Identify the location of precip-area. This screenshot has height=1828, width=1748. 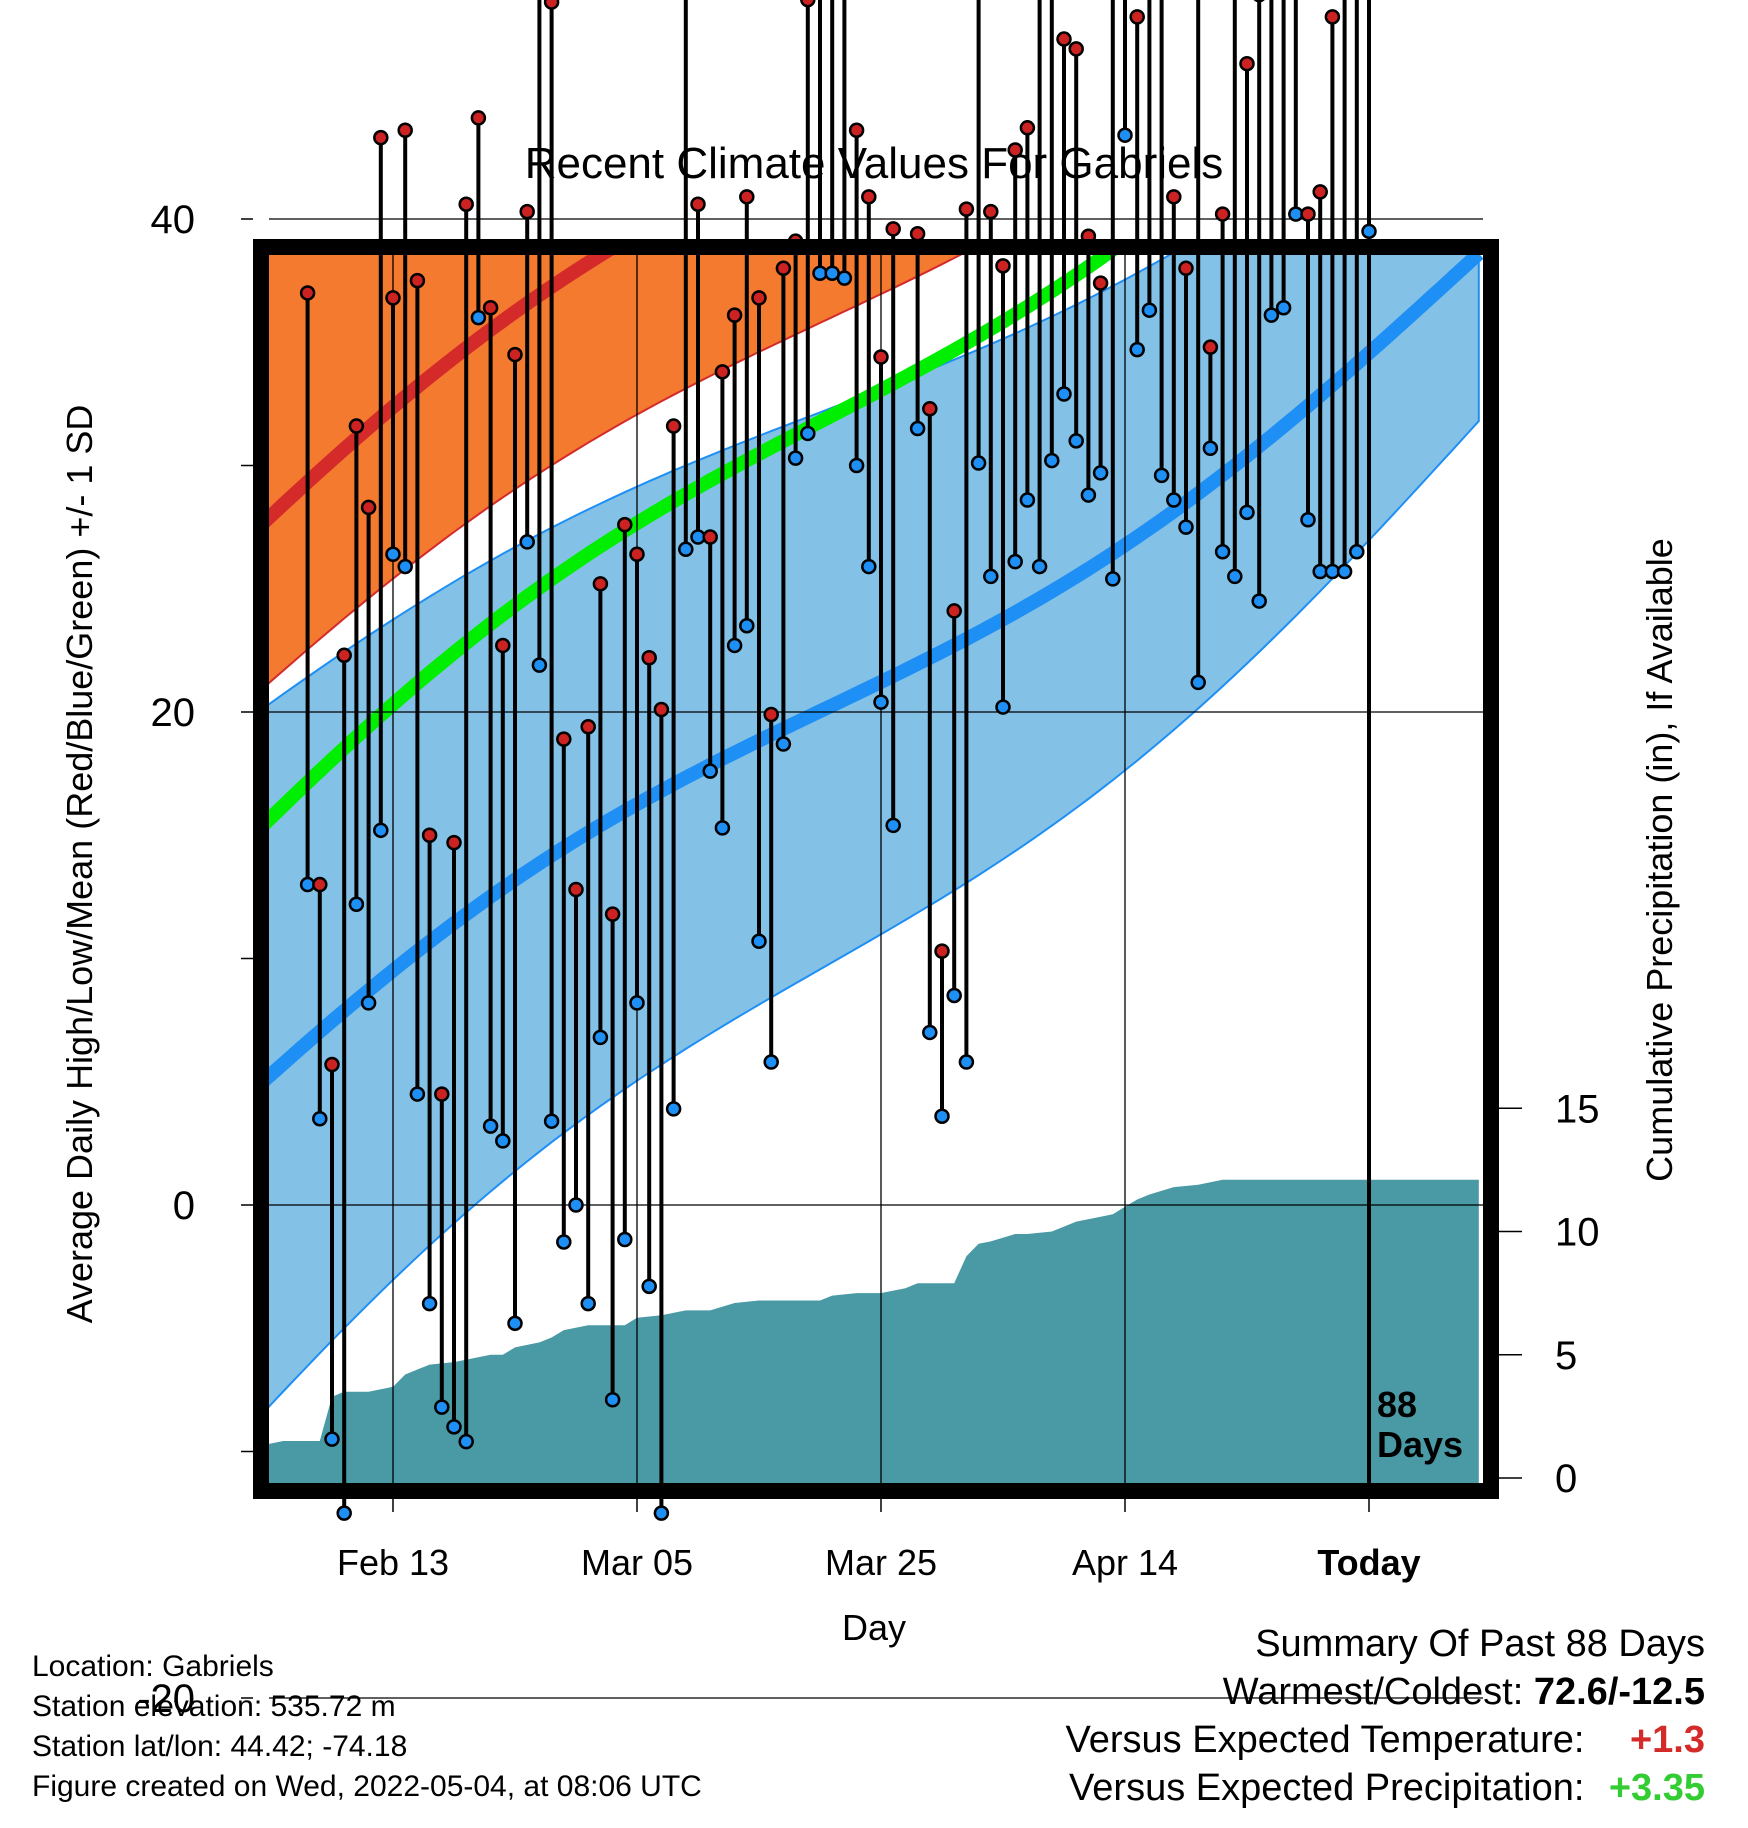
(874, 1331).